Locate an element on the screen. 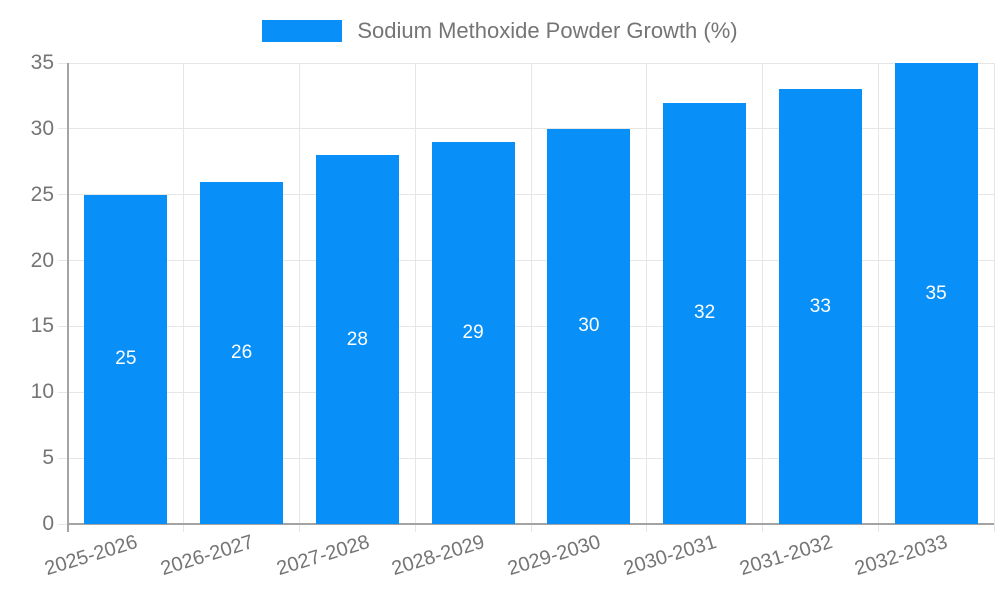 The image size is (1000, 600). bar-value-label: 30 is located at coordinates (589, 326).